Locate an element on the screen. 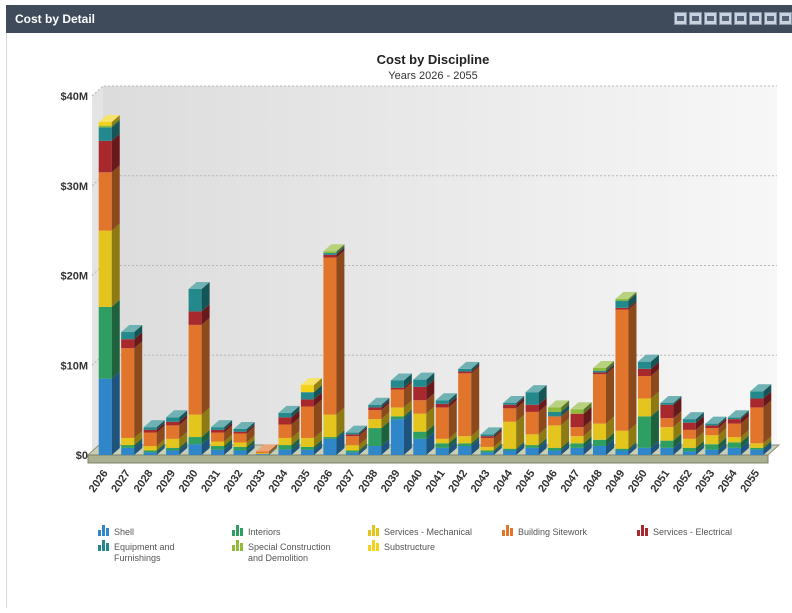 This screenshot has width=792, height=613. help-icon is located at coordinates (755, 18).